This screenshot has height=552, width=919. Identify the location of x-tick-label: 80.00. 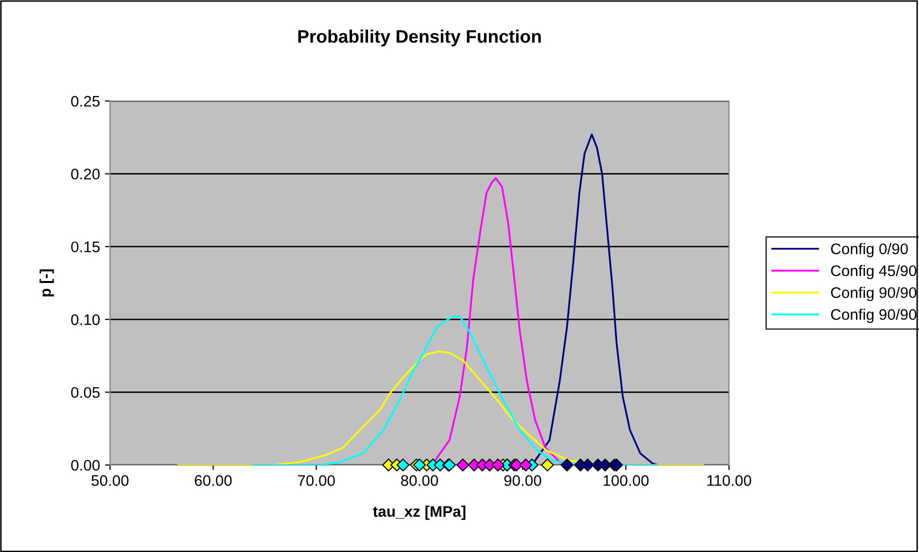
(419, 480).